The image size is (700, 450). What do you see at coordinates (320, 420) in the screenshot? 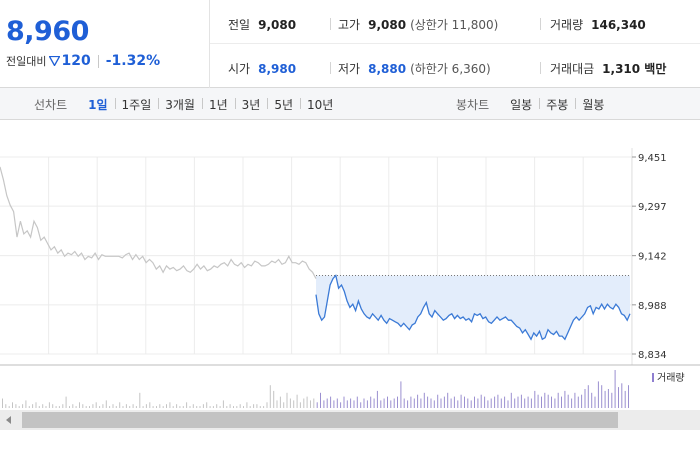
I see `scrollbar-thumb` at bounding box center [320, 420].